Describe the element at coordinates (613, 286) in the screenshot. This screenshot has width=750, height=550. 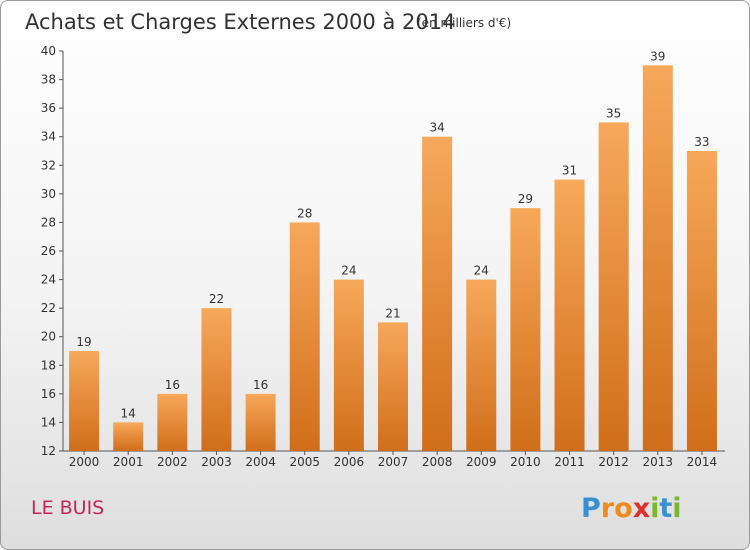
I see `bar-2012` at that location.